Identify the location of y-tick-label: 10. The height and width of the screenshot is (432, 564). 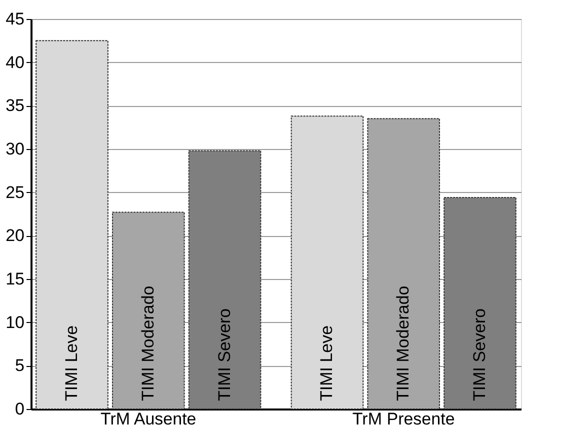
(15, 322).